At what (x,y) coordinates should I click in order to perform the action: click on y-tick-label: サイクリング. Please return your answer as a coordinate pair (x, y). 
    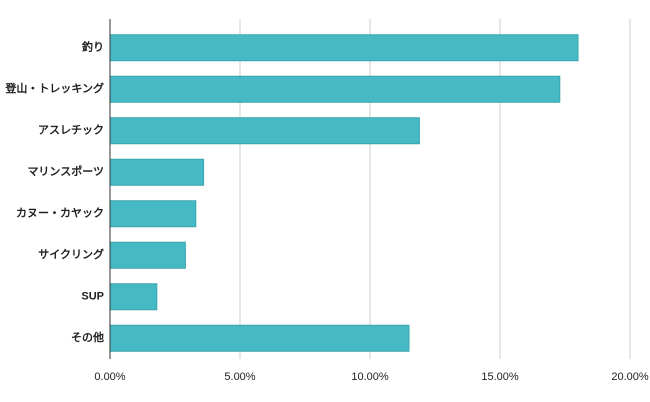
    Looking at the image, I should click on (71, 254).